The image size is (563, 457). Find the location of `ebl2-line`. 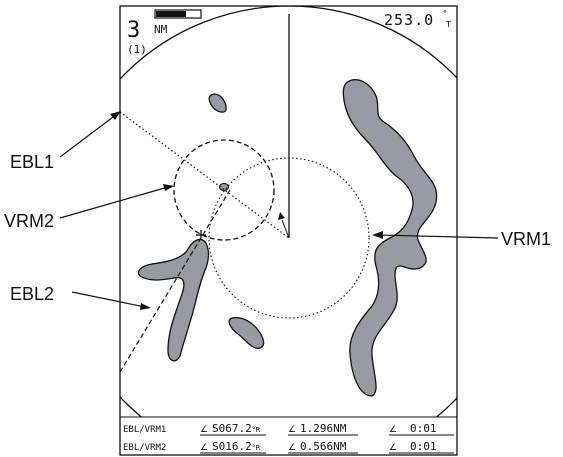

ebl2-line is located at coordinates (175, 281).